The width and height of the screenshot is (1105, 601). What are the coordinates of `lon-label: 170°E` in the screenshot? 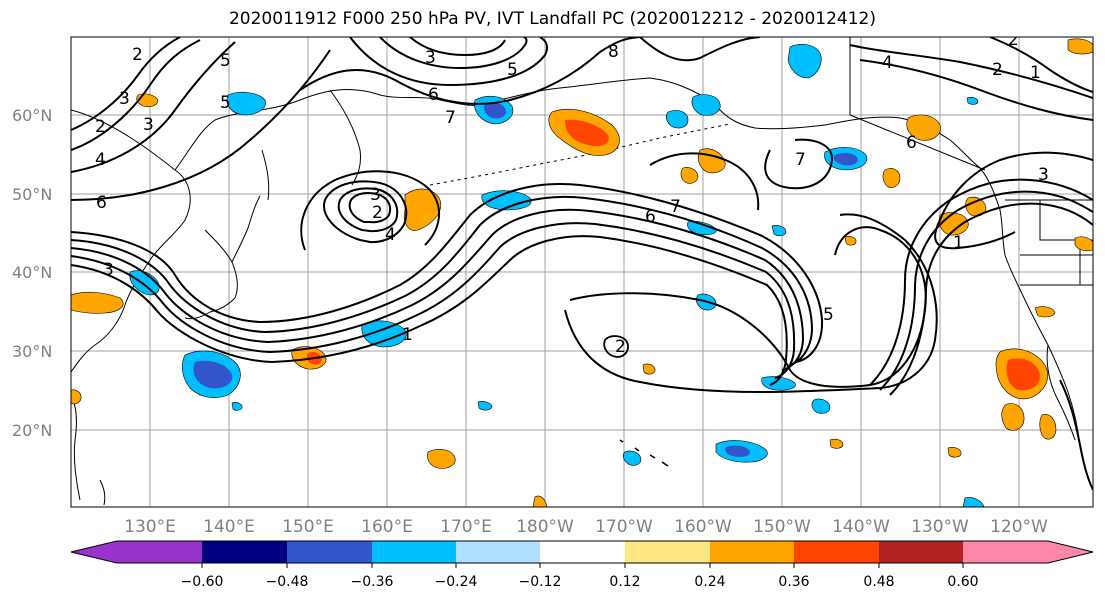 It's located at (466, 527).